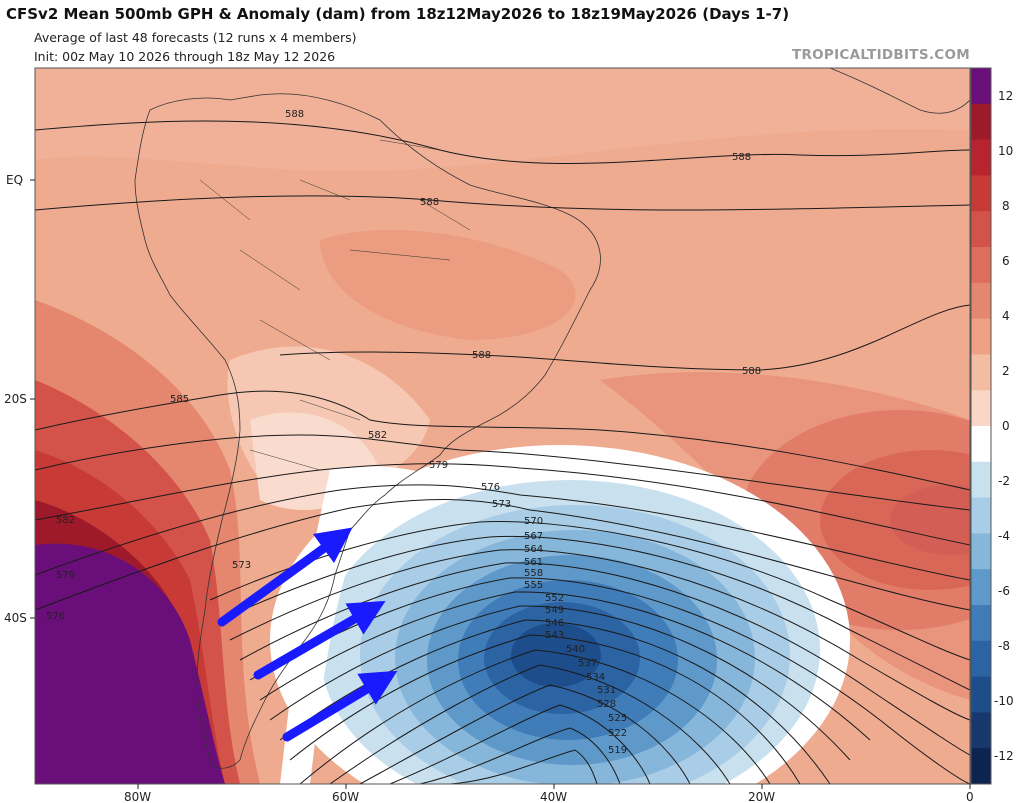 This screenshot has height=803, width=1024. Describe the element at coordinates (1006, 371) in the screenshot. I see `colorbar-label: 2` at that location.